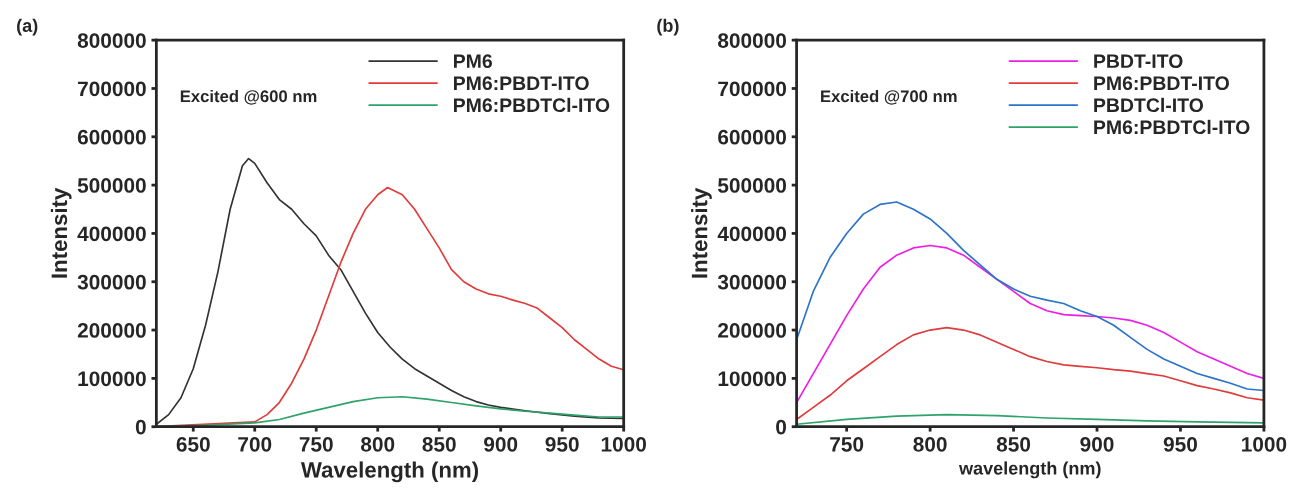 Image resolution: width=1303 pixels, height=502 pixels. What do you see at coordinates (1029, 470) in the screenshot?
I see `x-axis-title: wavelength (nm)` at bounding box center [1029, 470].